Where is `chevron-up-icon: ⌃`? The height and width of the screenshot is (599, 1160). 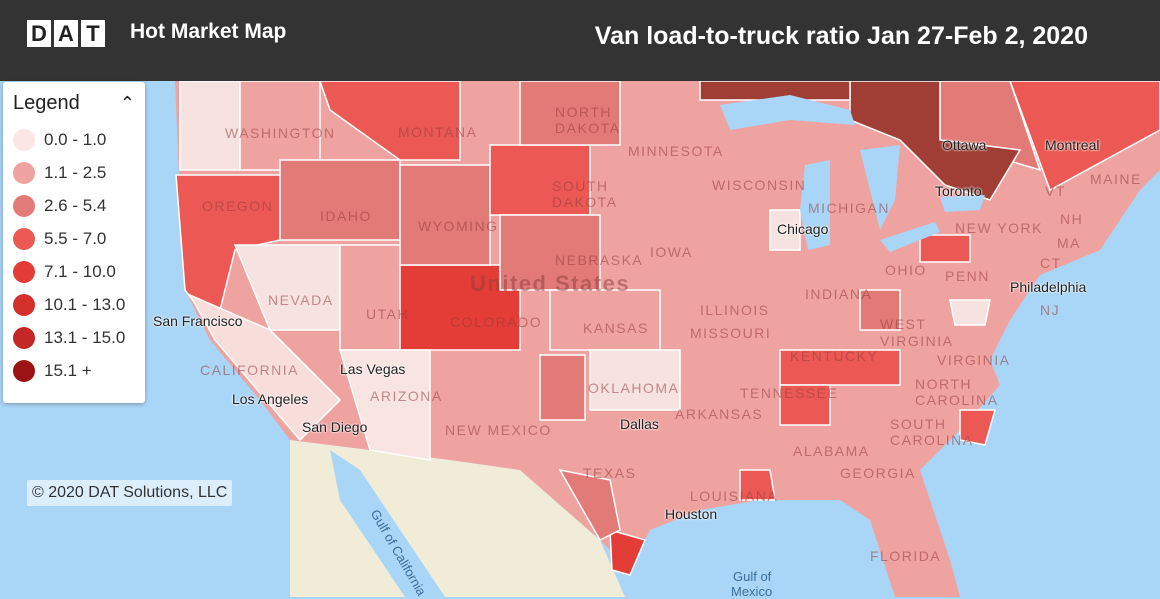
chevron-up-icon: ⌃ is located at coordinates (127, 103).